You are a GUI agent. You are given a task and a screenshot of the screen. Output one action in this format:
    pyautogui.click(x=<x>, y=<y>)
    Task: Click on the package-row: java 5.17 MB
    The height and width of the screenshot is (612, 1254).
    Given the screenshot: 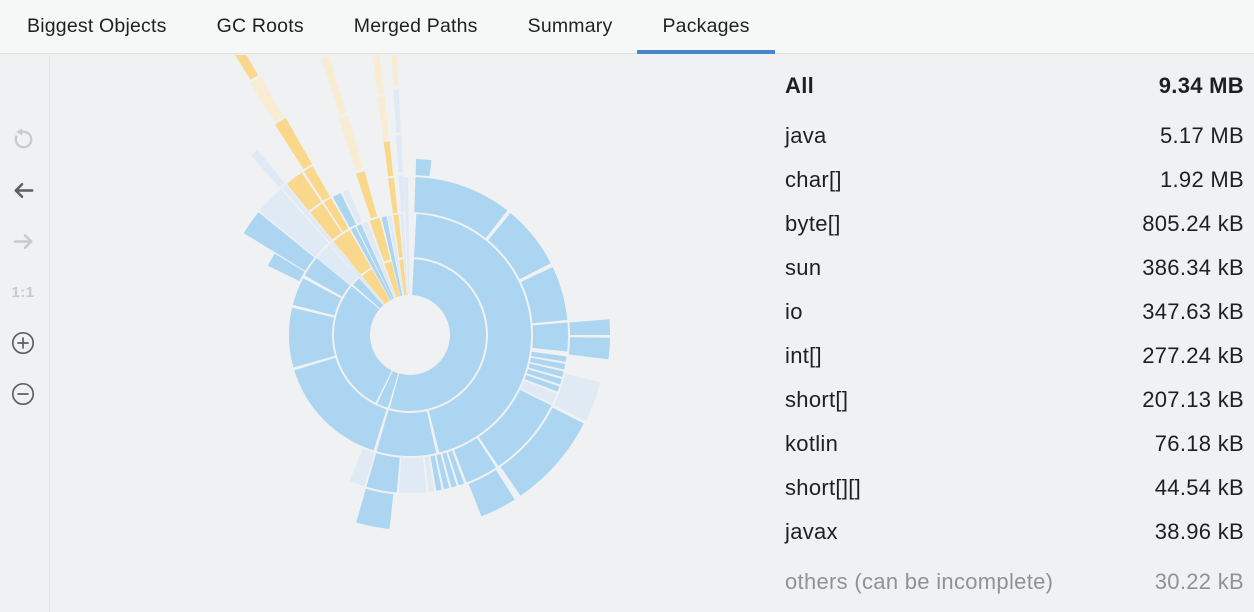 What is the action you would take?
    pyautogui.click(x=1014, y=136)
    